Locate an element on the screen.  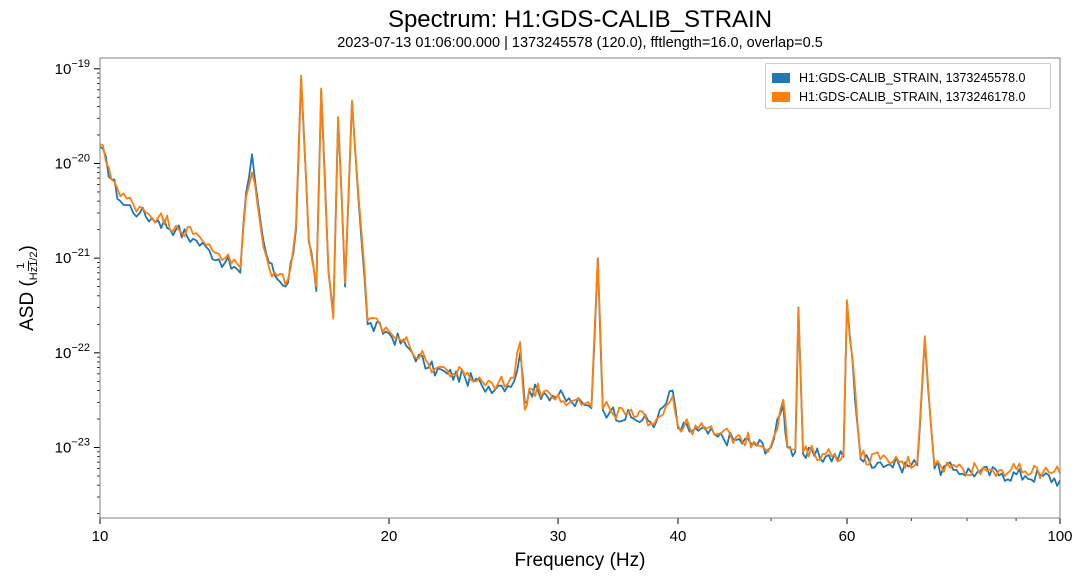
legend-label-1: H1:GDS-CALIB_STRAIN, 1373245578.0 is located at coordinates (912, 77).